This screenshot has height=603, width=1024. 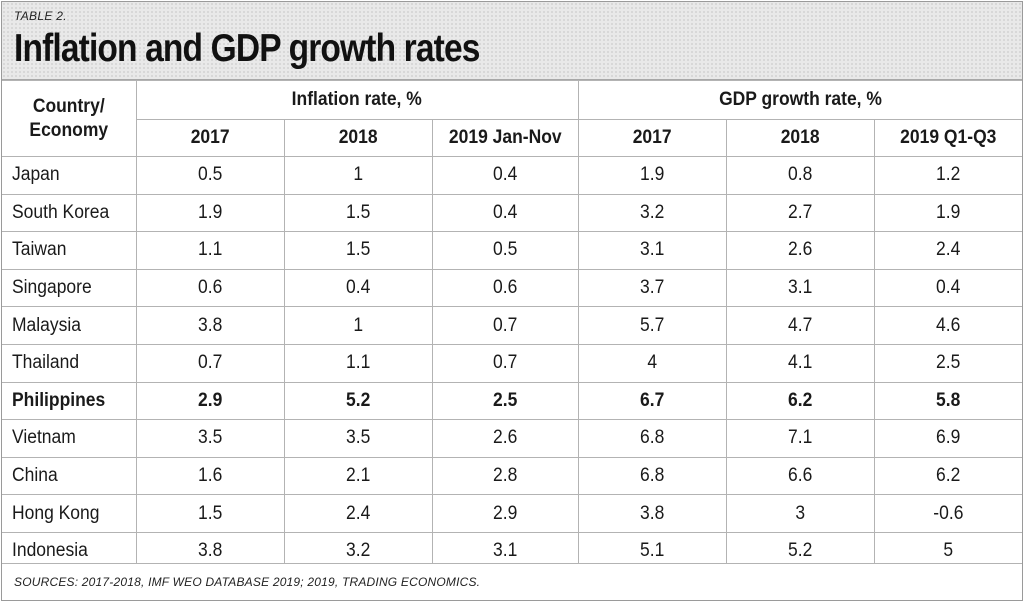 I want to click on gdp-value-cell: 1.2, so click(x=948, y=175).